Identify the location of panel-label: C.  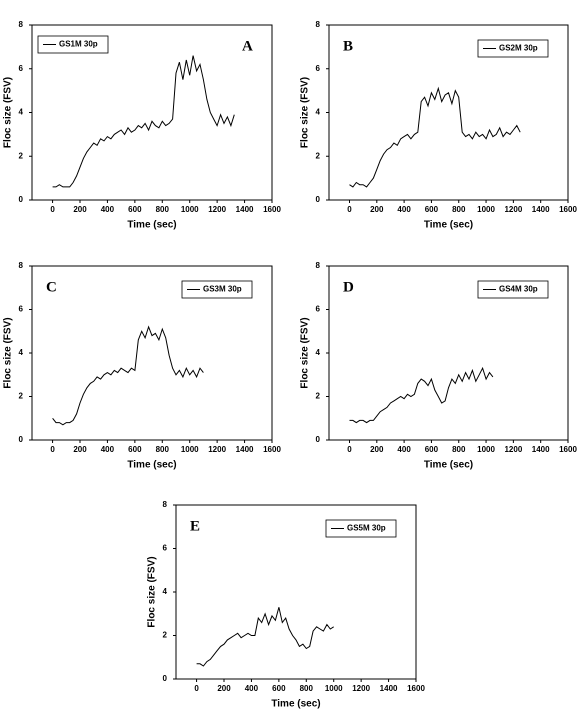
(51, 287).